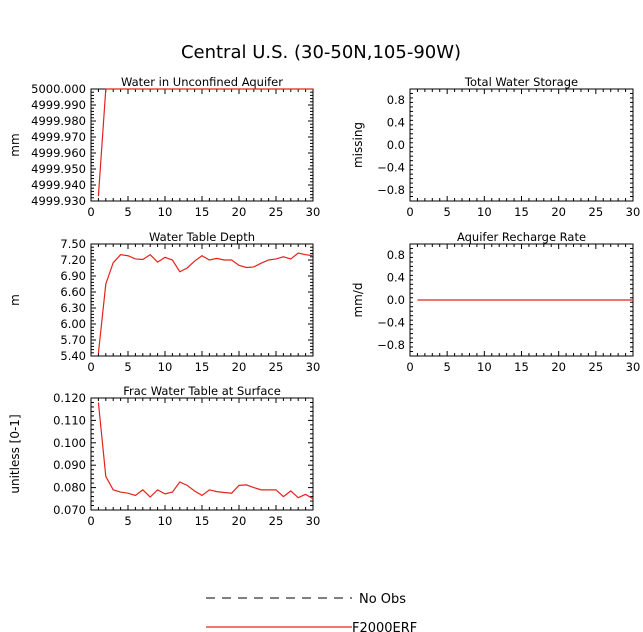 The height and width of the screenshot is (632, 643). Describe the element at coordinates (73, 292) in the screenshot. I see `y-tick-label: 6.60` at that location.